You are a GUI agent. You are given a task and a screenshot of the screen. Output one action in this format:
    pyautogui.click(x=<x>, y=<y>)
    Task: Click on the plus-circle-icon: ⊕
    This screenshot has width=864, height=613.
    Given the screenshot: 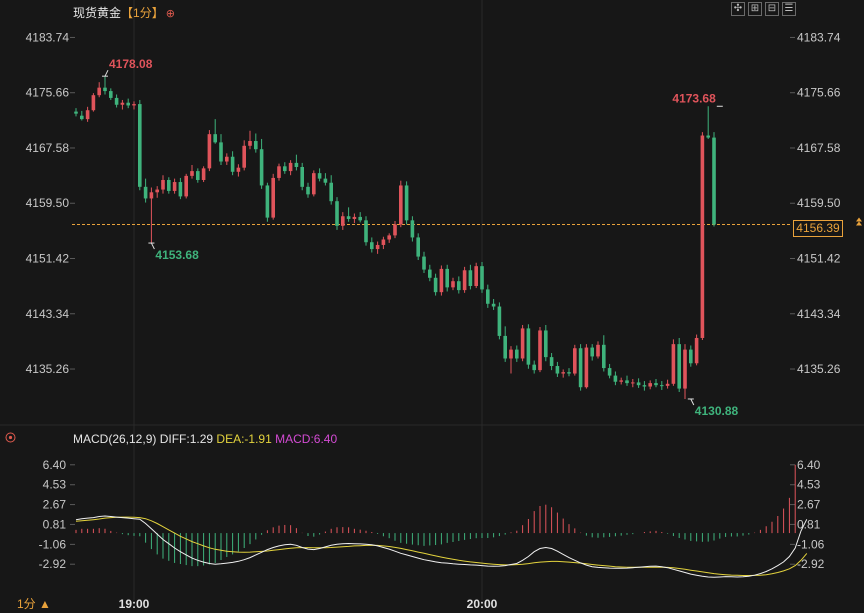 What is the action you would take?
    pyautogui.click(x=170, y=14)
    